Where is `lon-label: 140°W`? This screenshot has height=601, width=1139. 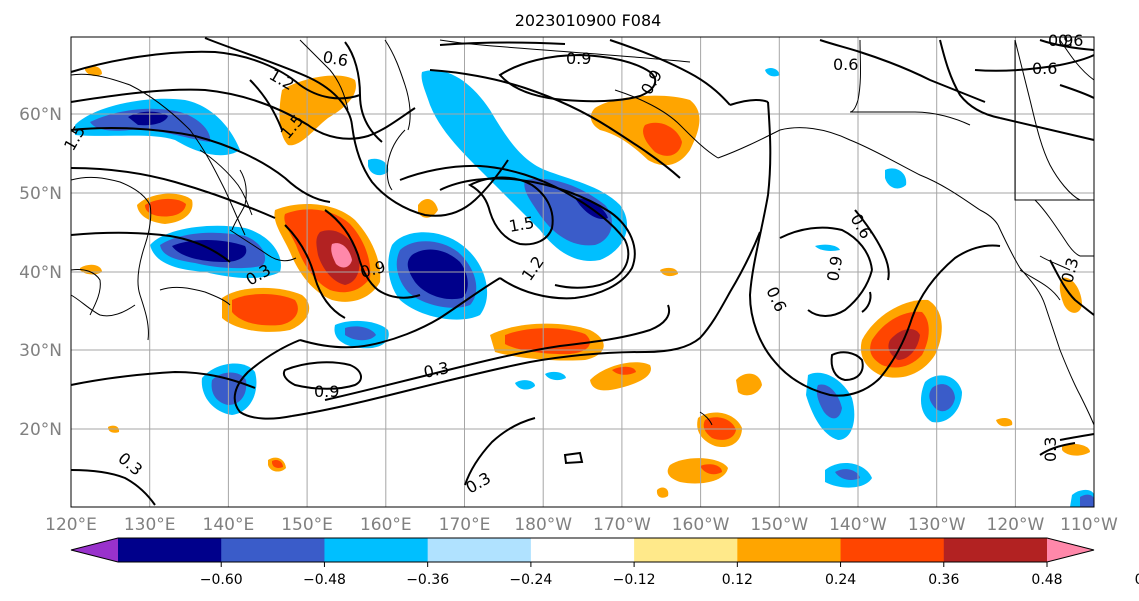
lon-label: 140°W is located at coordinates (858, 525).